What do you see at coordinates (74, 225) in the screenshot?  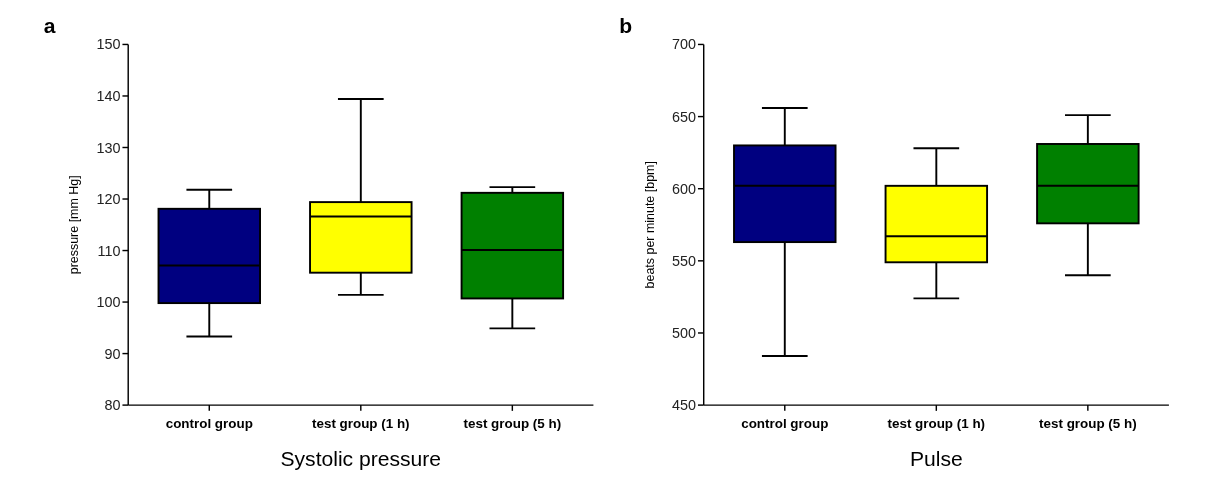 I see `y-axis-title: pressure [mm Hg]` at bounding box center [74, 225].